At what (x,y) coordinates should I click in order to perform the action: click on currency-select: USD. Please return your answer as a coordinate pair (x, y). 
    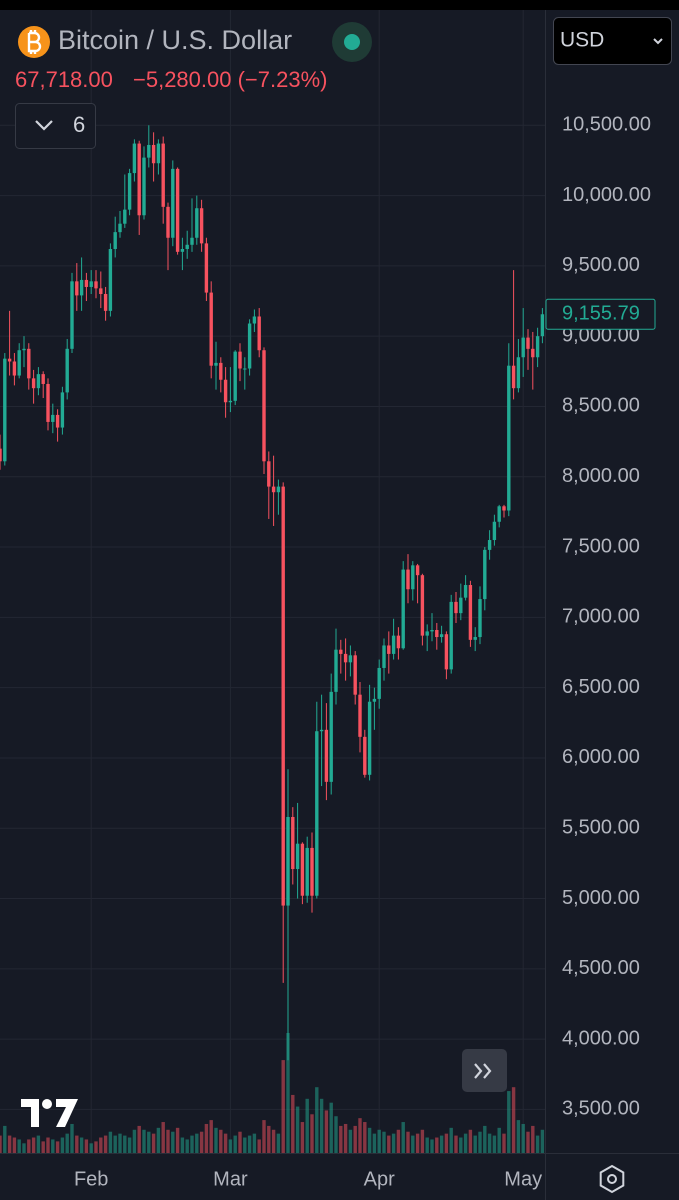
    Looking at the image, I should click on (612, 41).